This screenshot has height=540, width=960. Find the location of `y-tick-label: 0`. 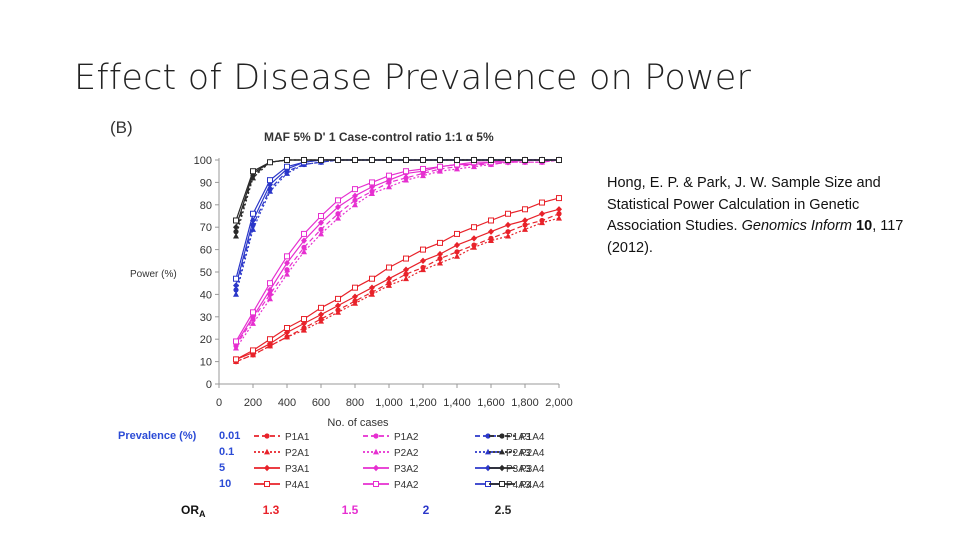

y-tick-label: 0 is located at coordinates (209, 385).